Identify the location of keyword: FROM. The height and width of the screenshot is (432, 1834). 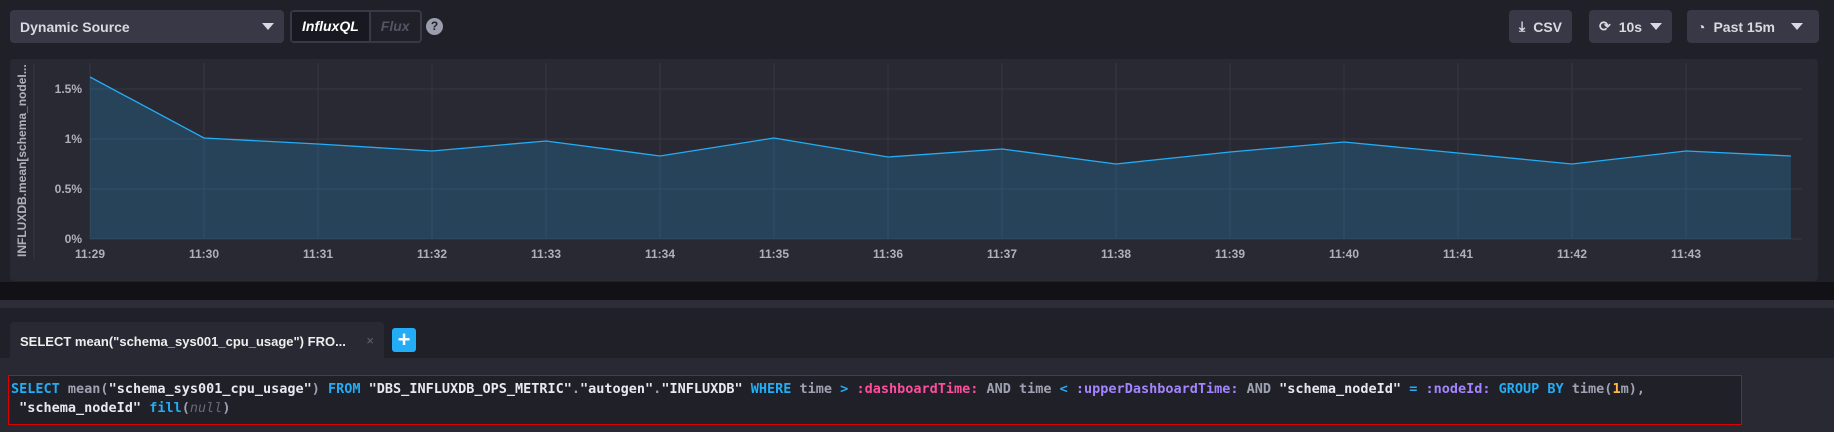
(344, 389).